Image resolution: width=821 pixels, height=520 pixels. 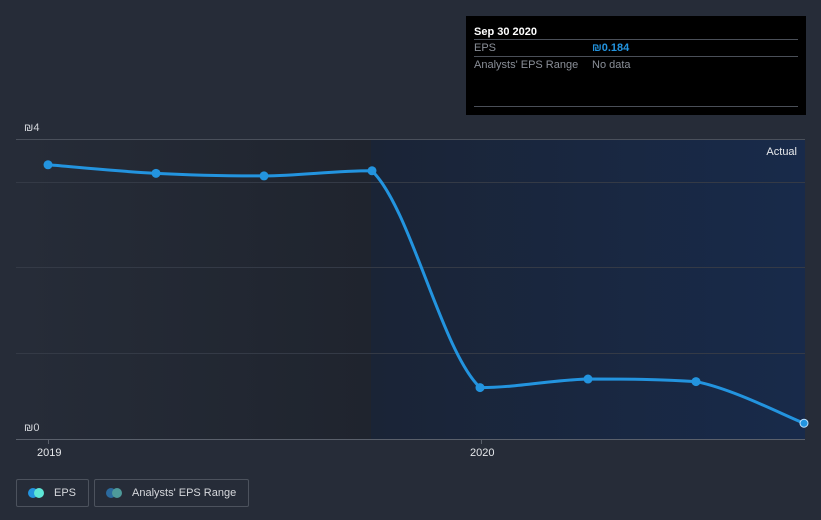 What do you see at coordinates (526, 65) in the screenshot?
I see `tooltip-range-label: Analysts' EPS Range` at bounding box center [526, 65].